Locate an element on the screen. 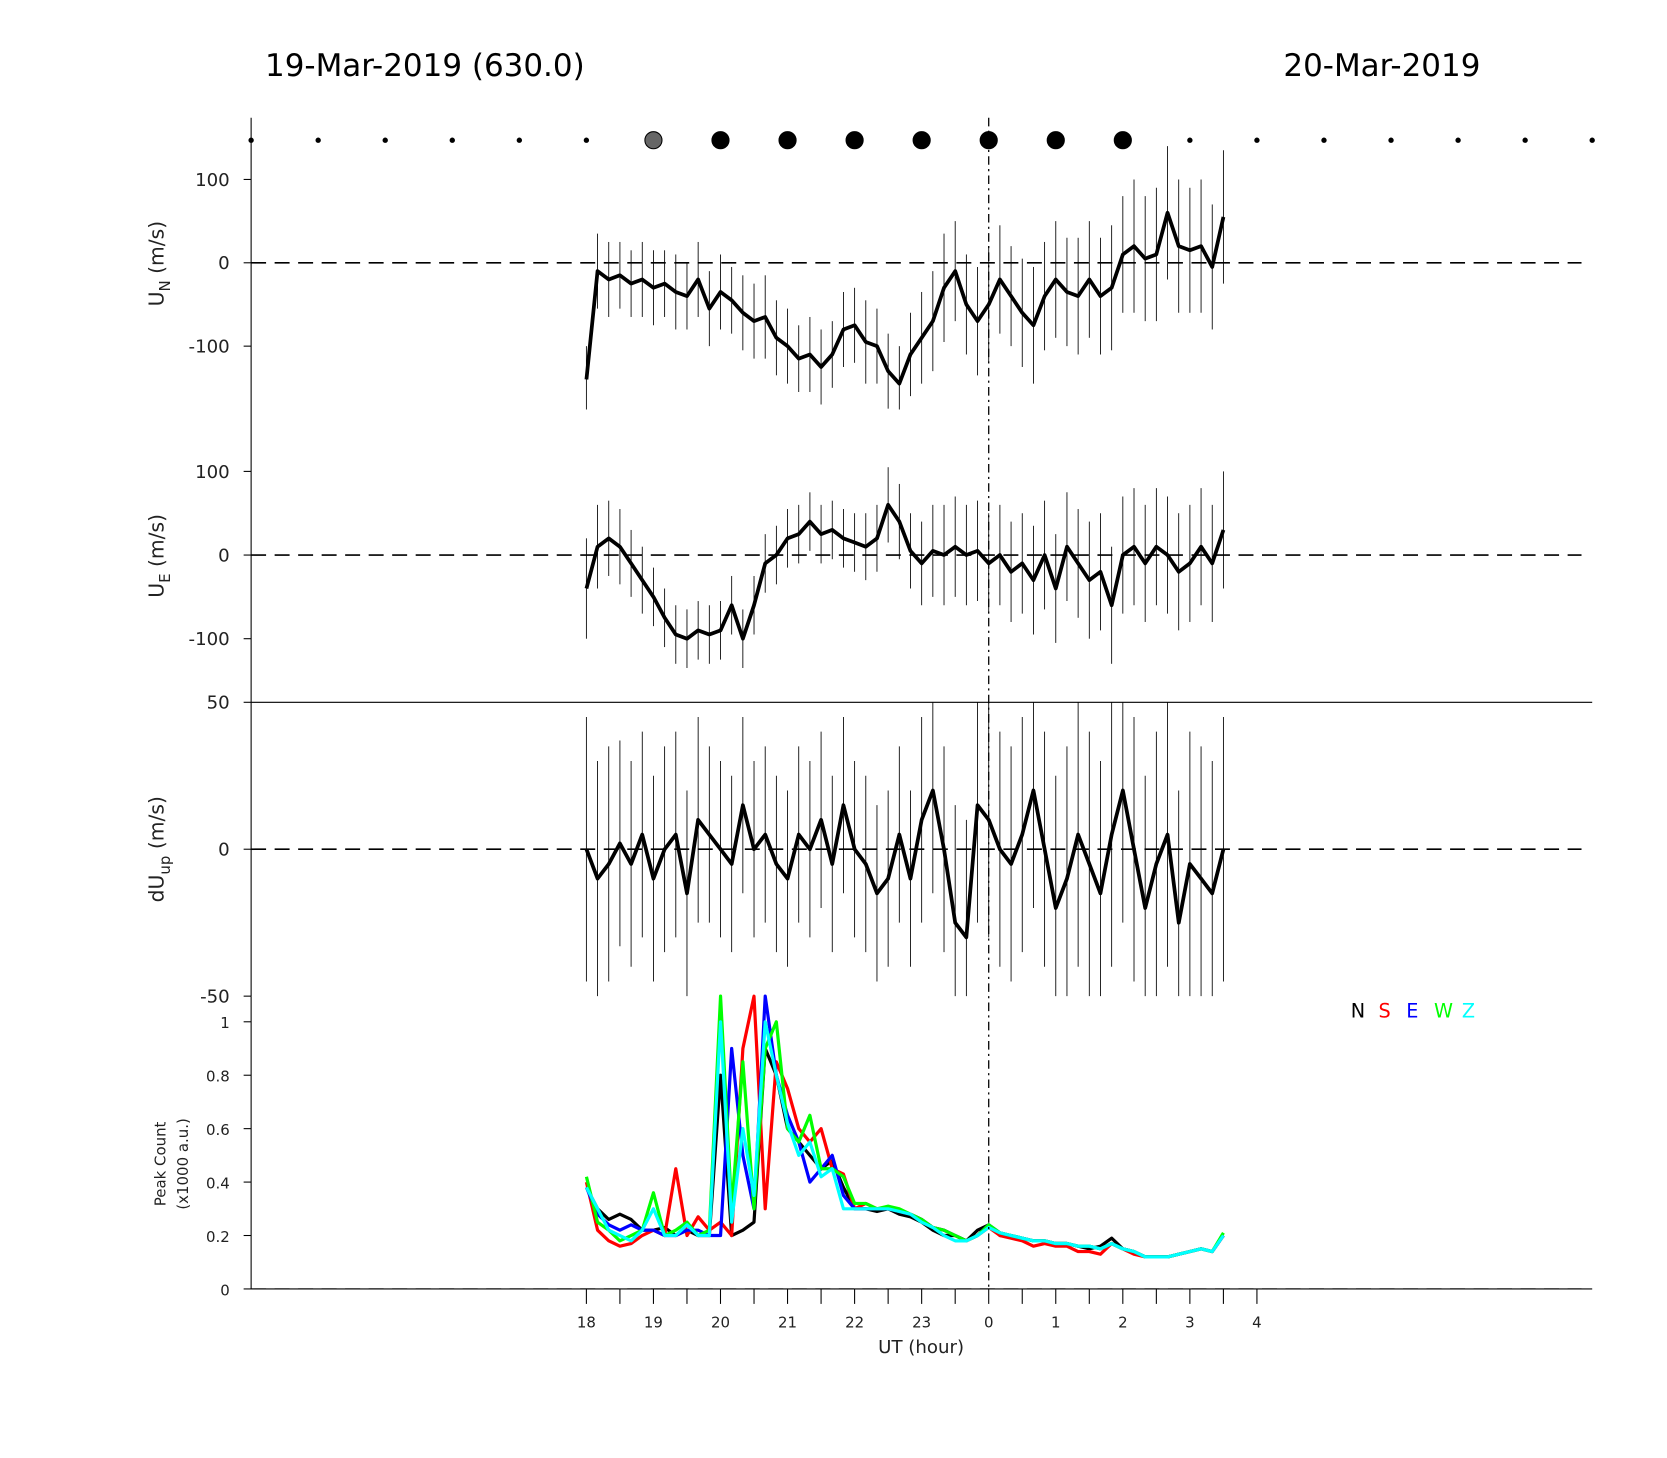 The width and height of the screenshot is (1667, 1458). legend-entry-N: N is located at coordinates (1358, 1011).